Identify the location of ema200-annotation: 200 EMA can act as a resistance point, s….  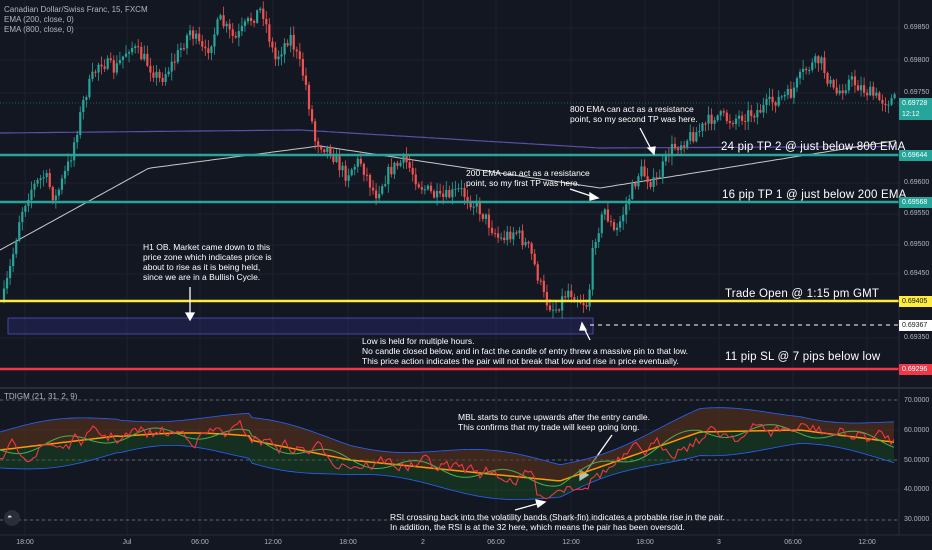
(528, 178).